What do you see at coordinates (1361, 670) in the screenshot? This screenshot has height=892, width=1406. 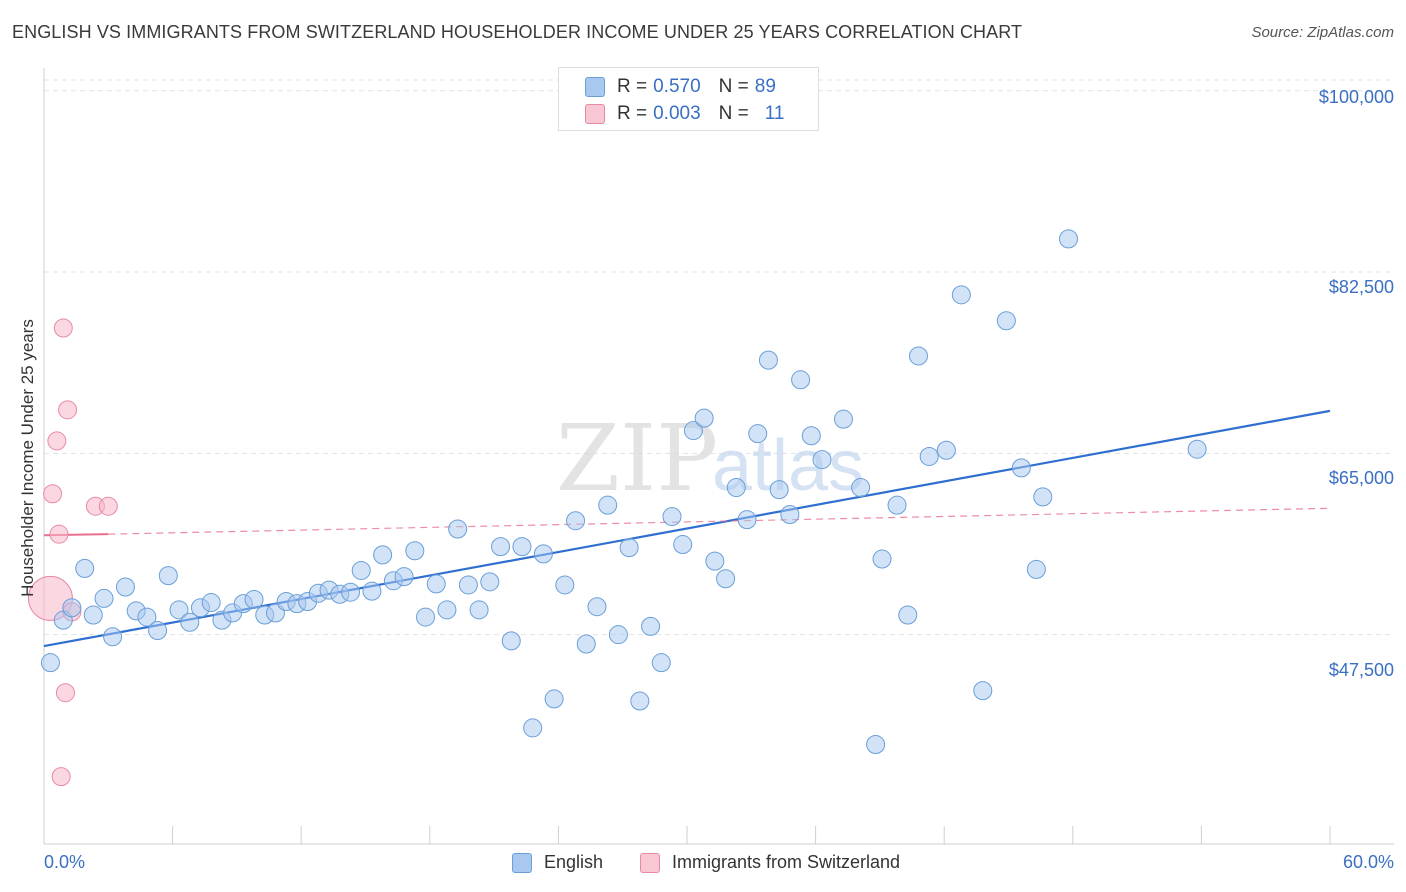 I see `y-tick-label: $47,500` at bounding box center [1361, 670].